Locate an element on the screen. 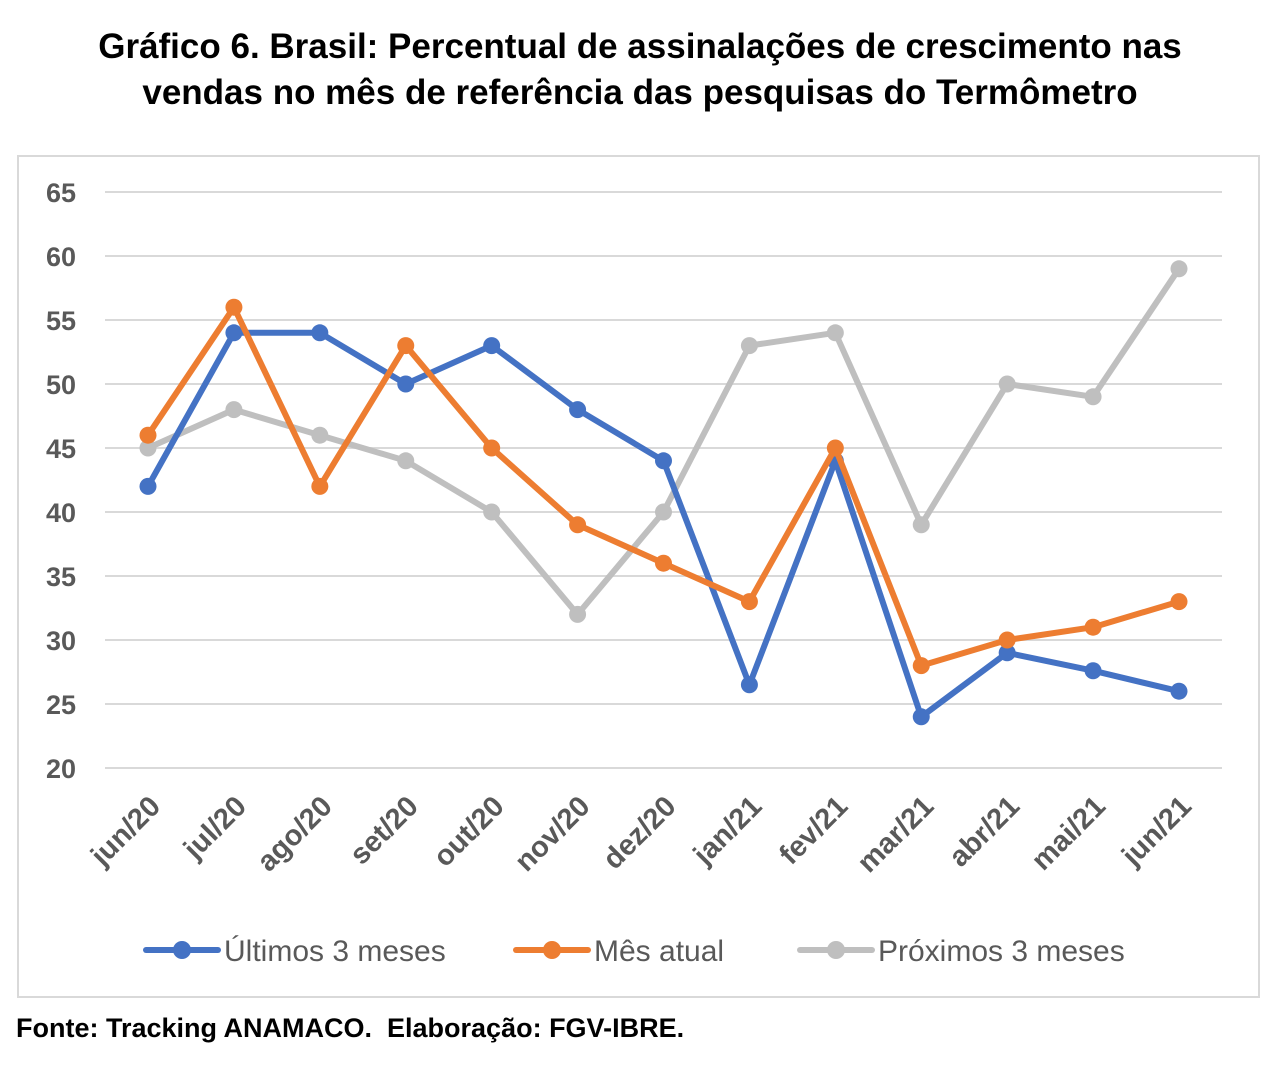  y-tick-label: 50 is located at coordinates (61, 385).